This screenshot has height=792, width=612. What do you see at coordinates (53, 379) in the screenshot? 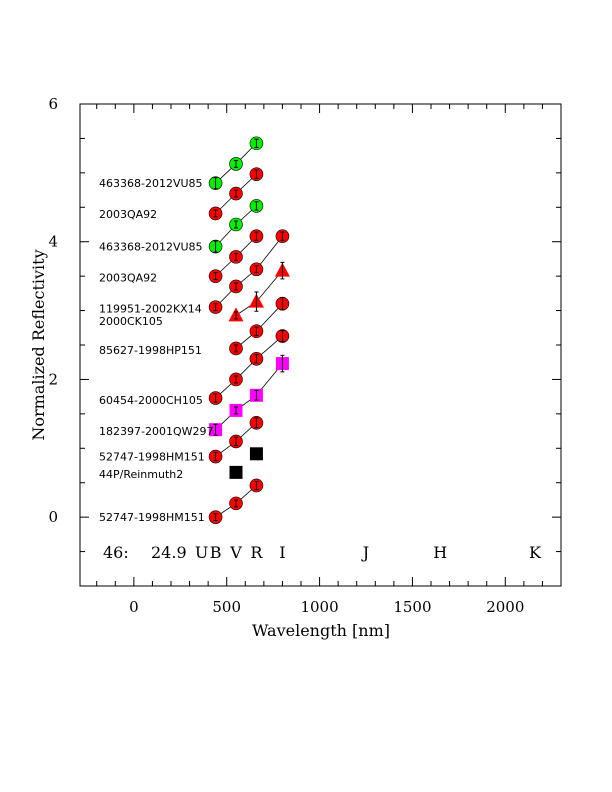
I see `y-tick-label: 2` at bounding box center [53, 379].